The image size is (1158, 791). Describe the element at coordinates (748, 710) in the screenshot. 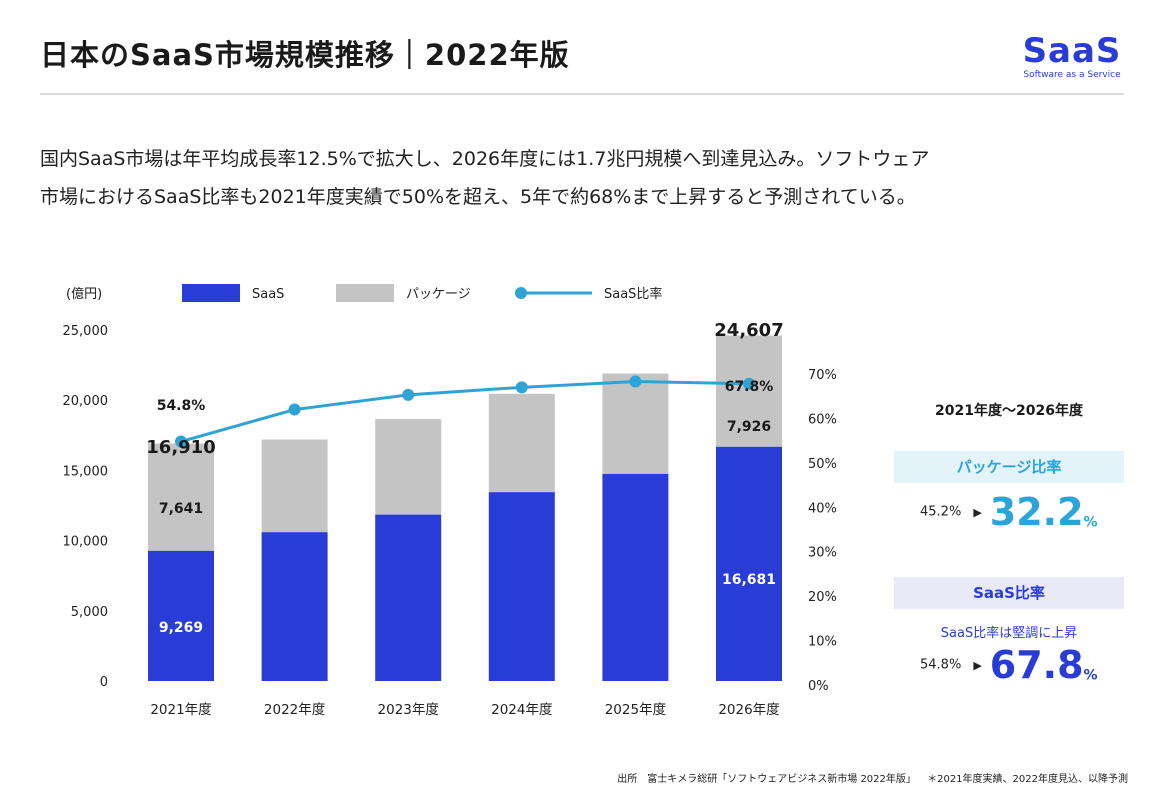

I see `x-tick-label: 2026年度` at that location.